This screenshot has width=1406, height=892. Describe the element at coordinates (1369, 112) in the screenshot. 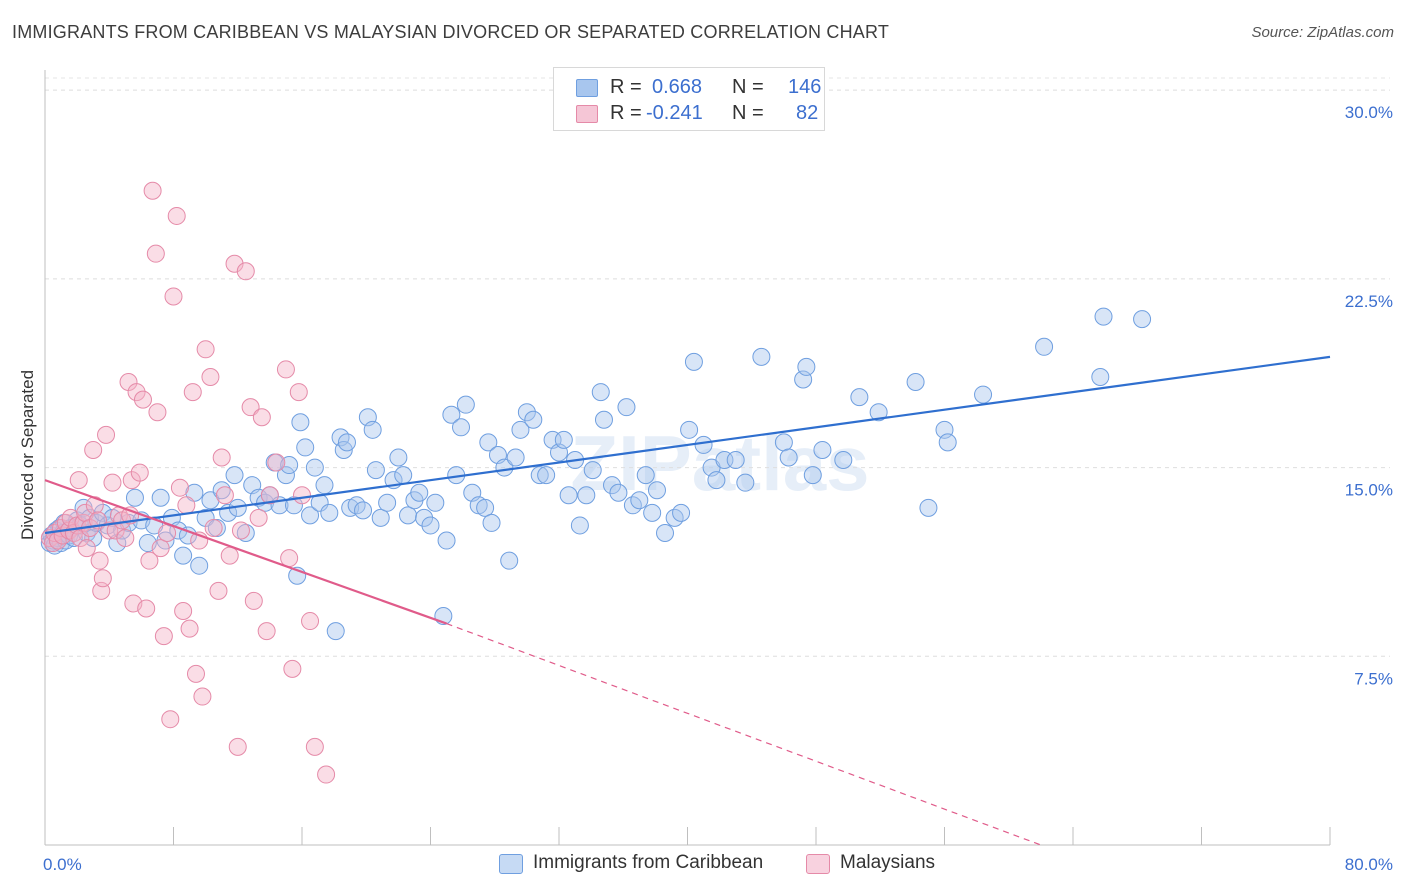

I see `y-tick-label: 30.0%` at that location.